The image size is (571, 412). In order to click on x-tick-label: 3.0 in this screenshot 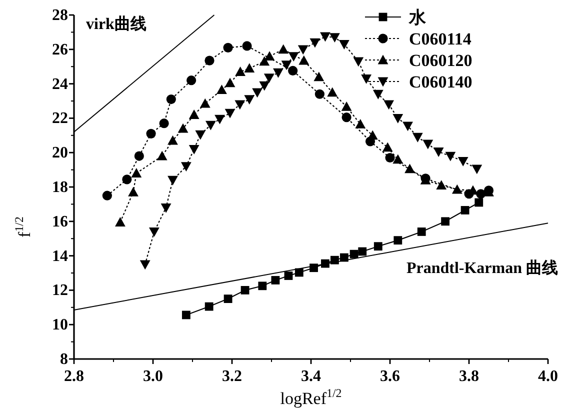, I will do `click(153, 376)`.